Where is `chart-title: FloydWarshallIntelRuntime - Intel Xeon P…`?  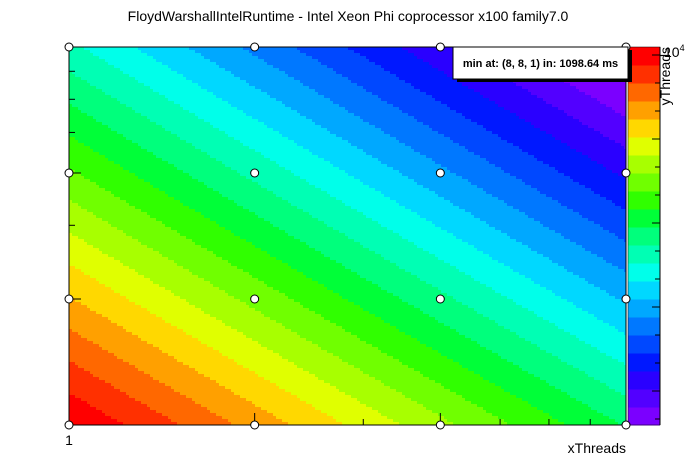 chart-title: FloydWarshallIntelRuntime - Intel Xeon P… is located at coordinates (348, 16).